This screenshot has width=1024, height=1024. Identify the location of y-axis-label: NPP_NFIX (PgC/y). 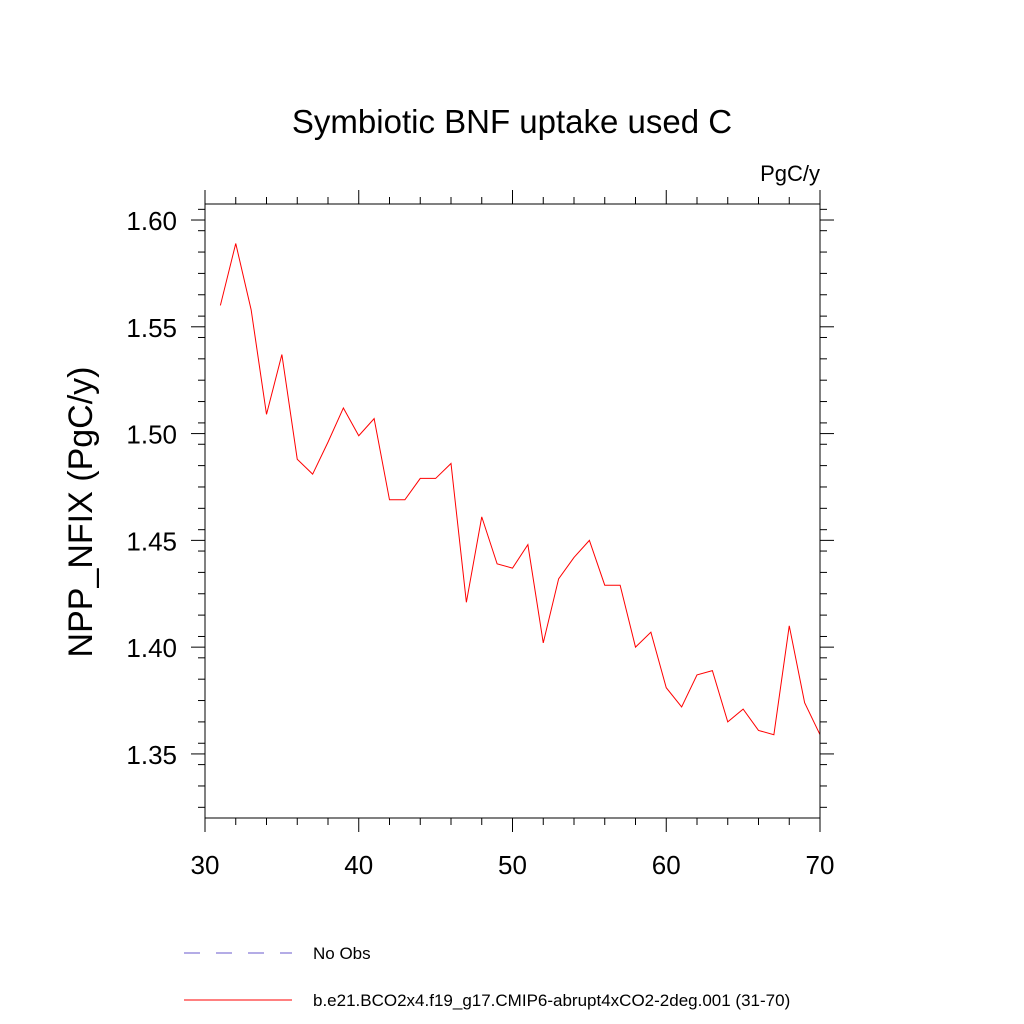
(81, 512).